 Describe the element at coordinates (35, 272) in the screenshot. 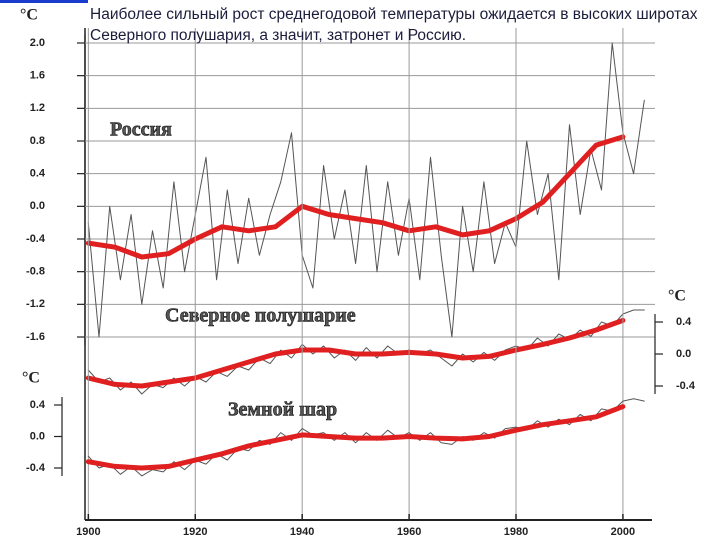

I see `y-tick-label: -0.8` at that location.